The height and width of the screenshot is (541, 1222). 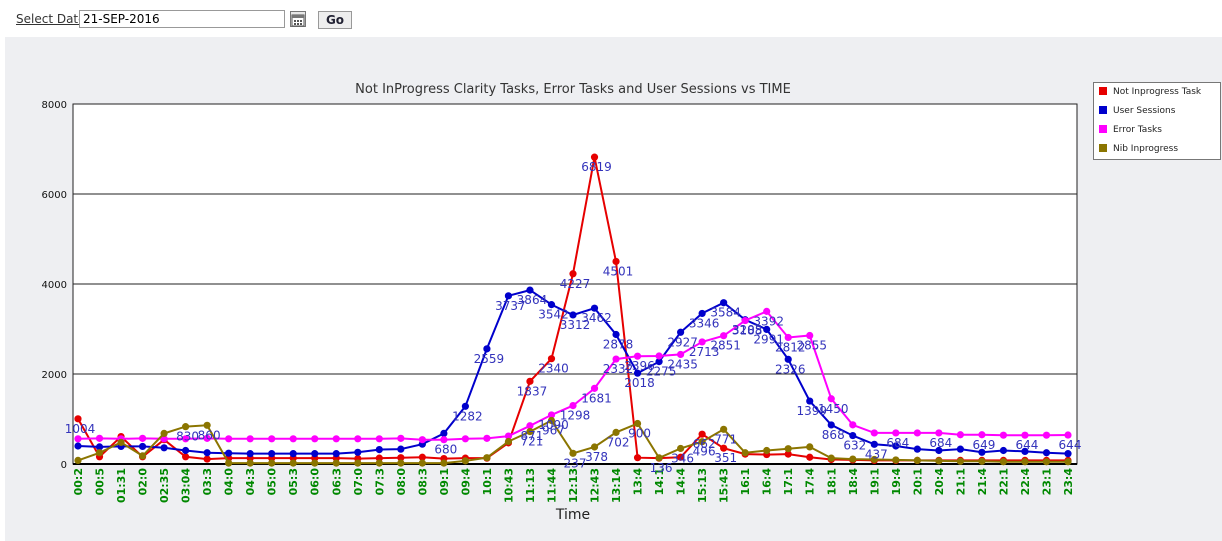 I want to click on x-tick-label: 00:2, so click(x=78, y=481).